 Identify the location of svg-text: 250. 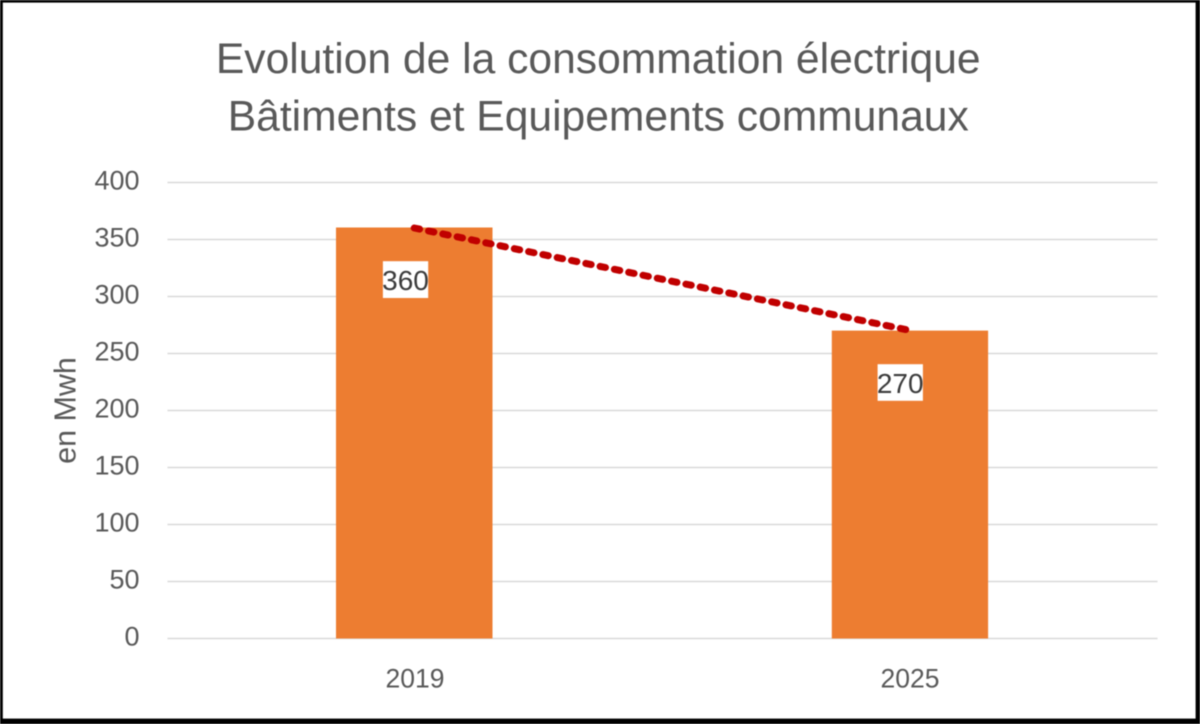
(116, 352).